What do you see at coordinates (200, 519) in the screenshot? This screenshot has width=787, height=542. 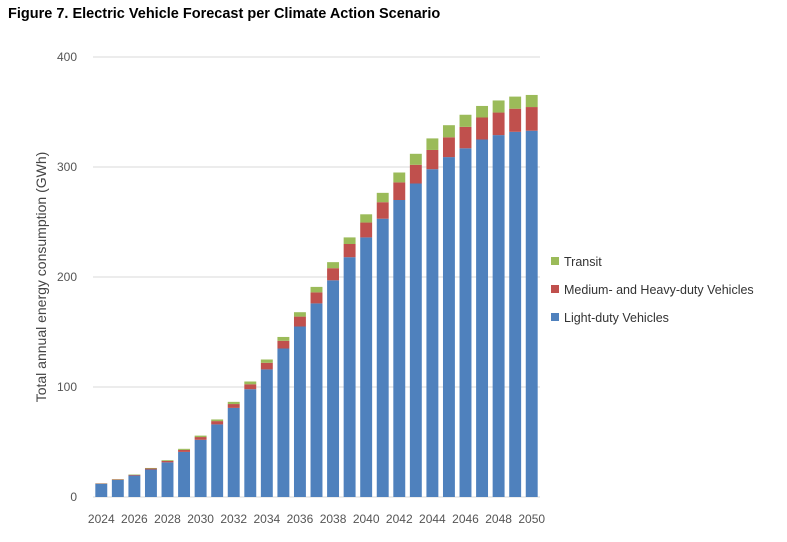 I see `x-tick-label: 2030` at bounding box center [200, 519].